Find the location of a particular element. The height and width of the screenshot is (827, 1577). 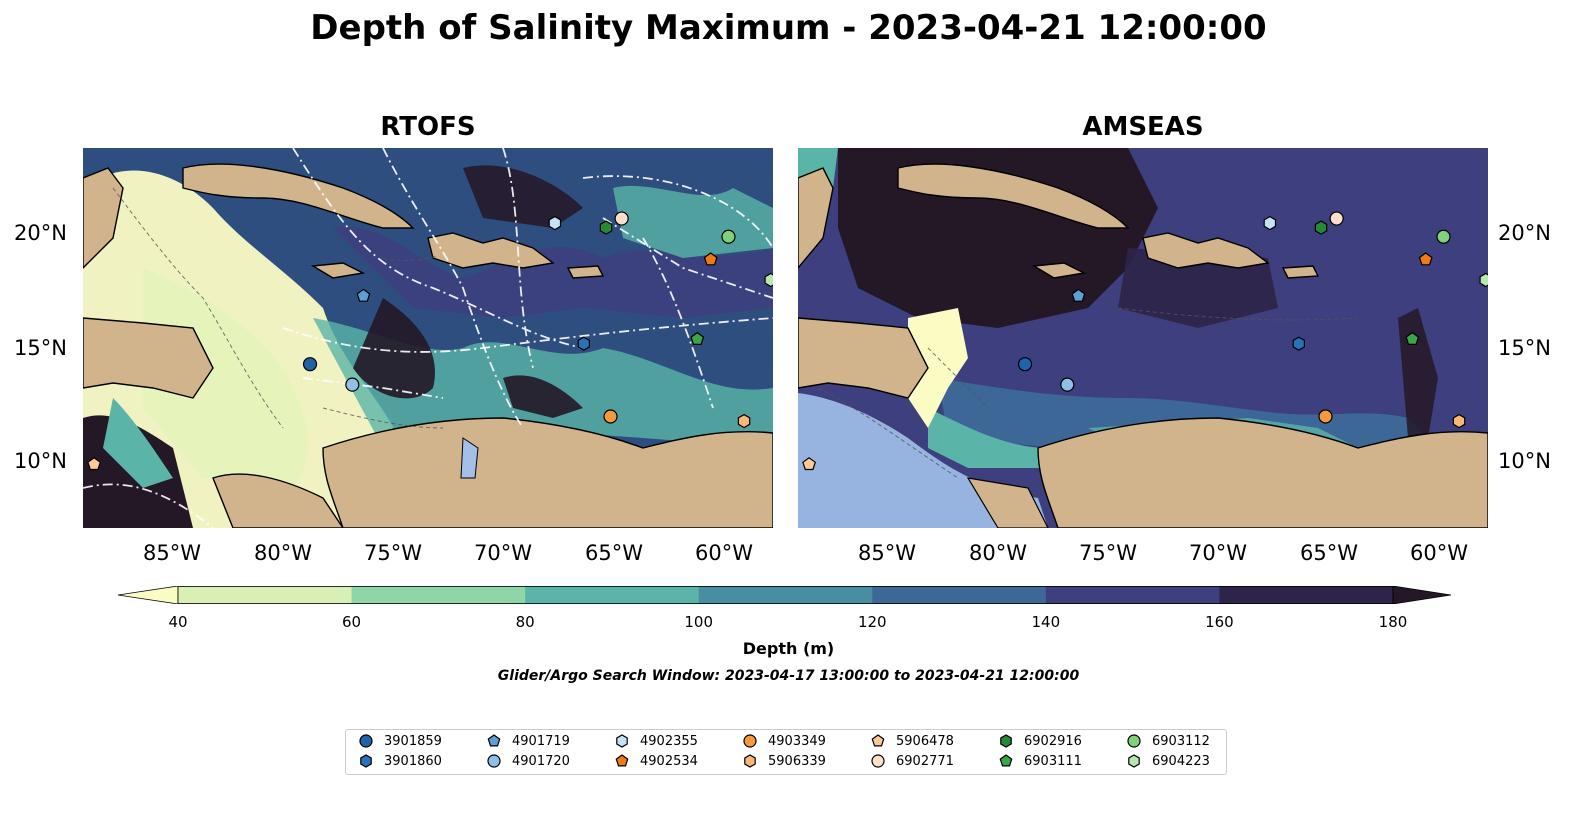

legend-item-4902355: 4902355 is located at coordinates (656, 741).